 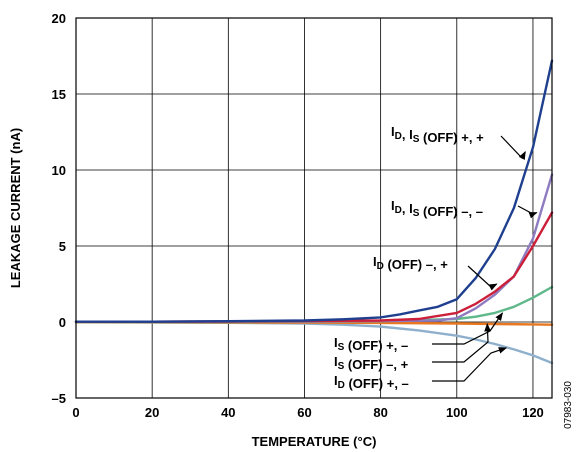 What do you see at coordinates (457, 412) in the screenshot?
I see `x-tick-label: 100` at bounding box center [457, 412].